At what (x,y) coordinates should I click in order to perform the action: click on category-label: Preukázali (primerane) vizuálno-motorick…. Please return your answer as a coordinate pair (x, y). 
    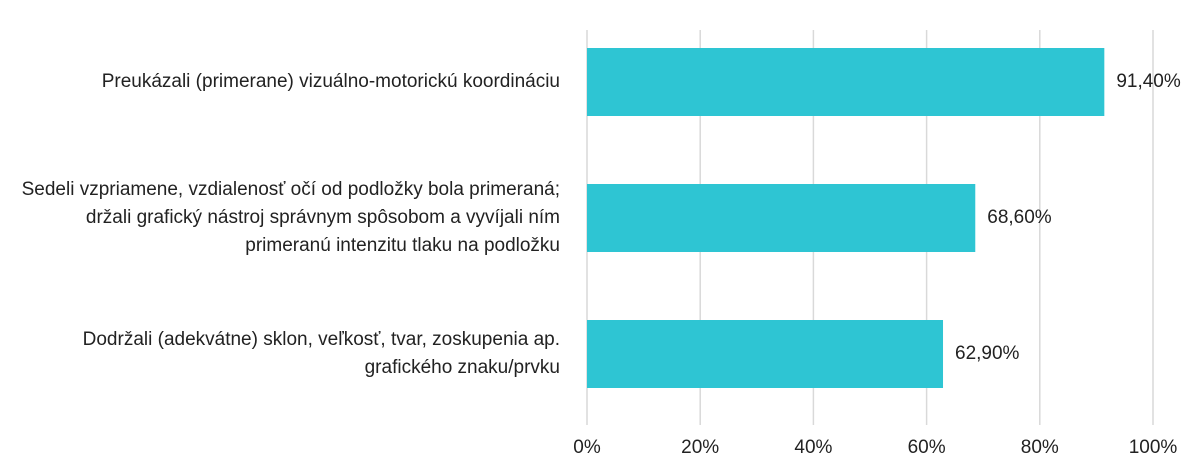
    Looking at the image, I should click on (330, 81).